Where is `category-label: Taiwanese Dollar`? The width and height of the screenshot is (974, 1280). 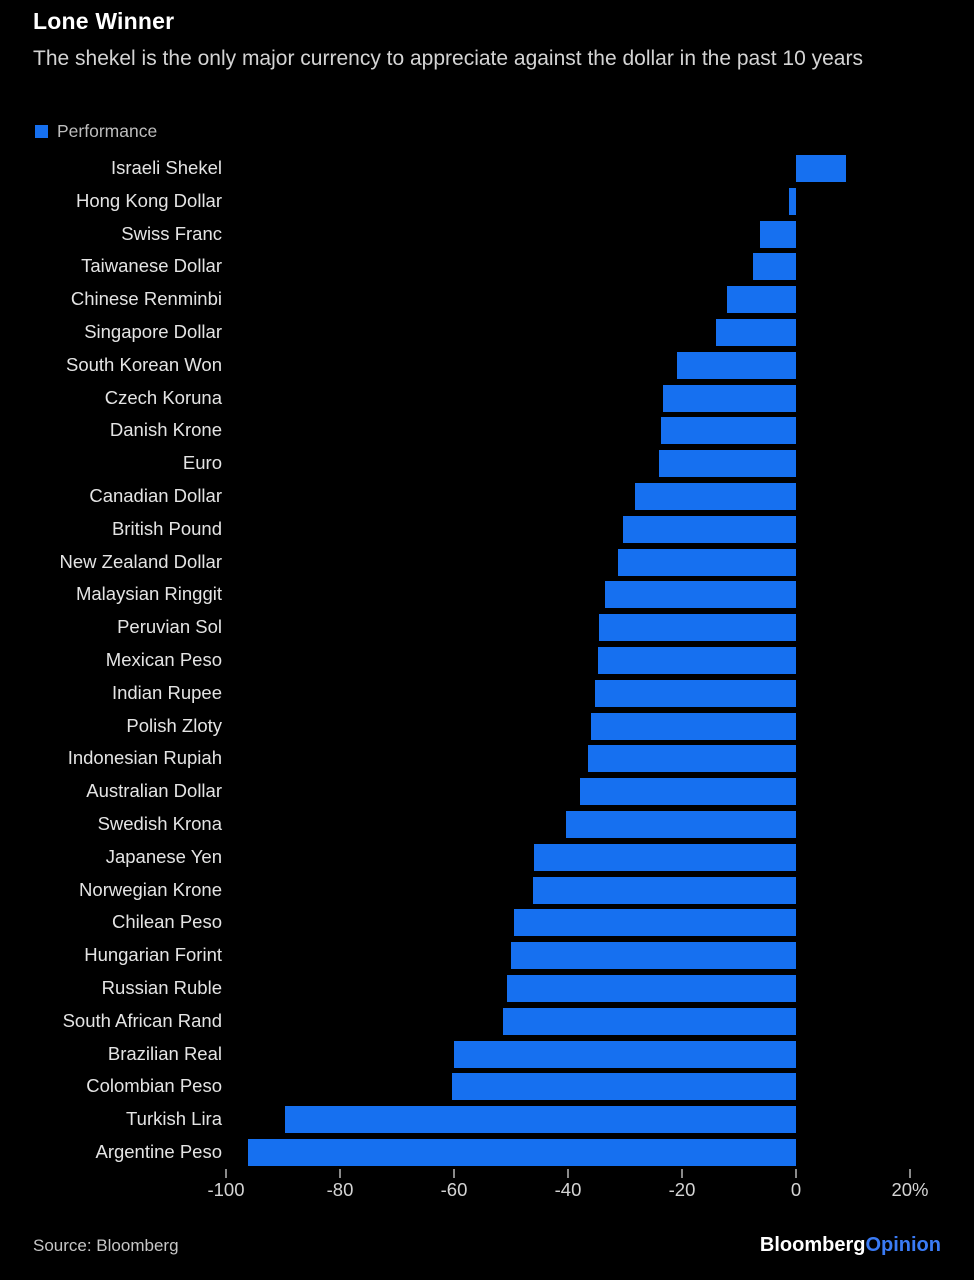
category-label: Taiwanese Dollar is located at coordinates (151, 266).